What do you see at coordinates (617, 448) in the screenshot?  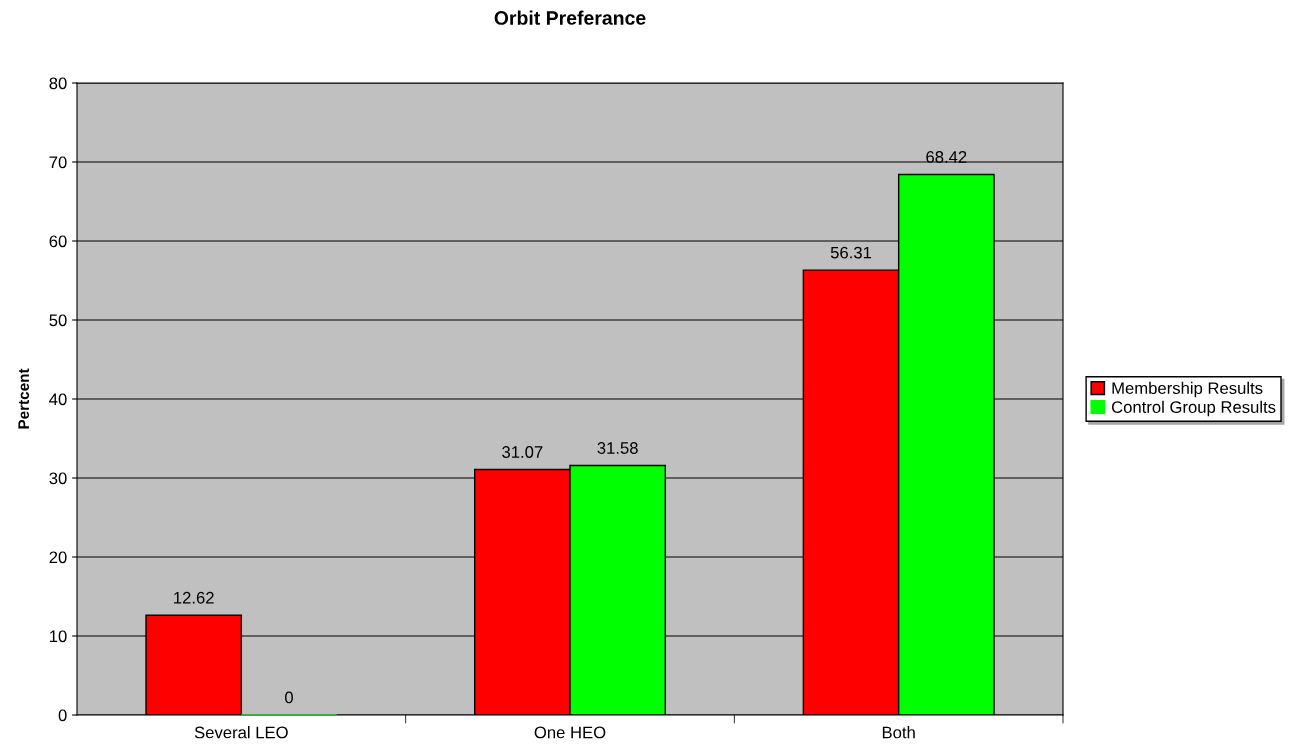 I see `data-label: 31.58` at bounding box center [617, 448].